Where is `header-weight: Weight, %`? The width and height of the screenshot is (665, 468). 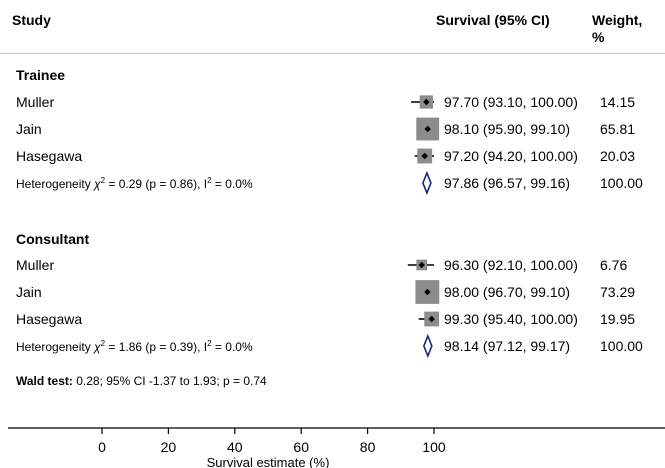
header-weight: Weight, % is located at coordinates (617, 28).